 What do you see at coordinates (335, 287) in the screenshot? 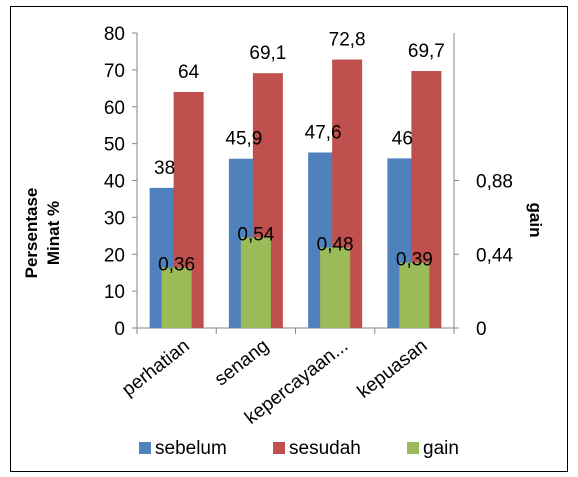
I see `bar-gain-kepercayaan` at bounding box center [335, 287].